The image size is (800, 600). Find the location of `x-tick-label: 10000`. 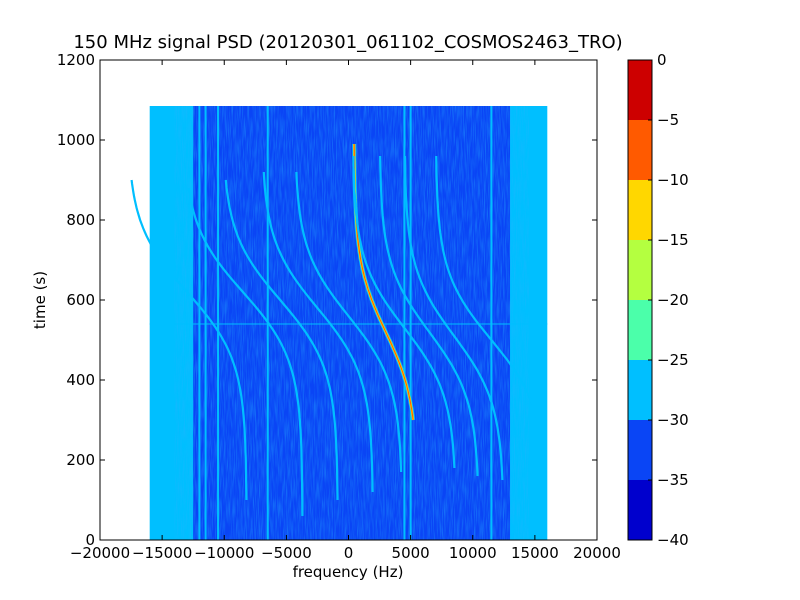

x-tick-label: 10000 is located at coordinates (473, 553).